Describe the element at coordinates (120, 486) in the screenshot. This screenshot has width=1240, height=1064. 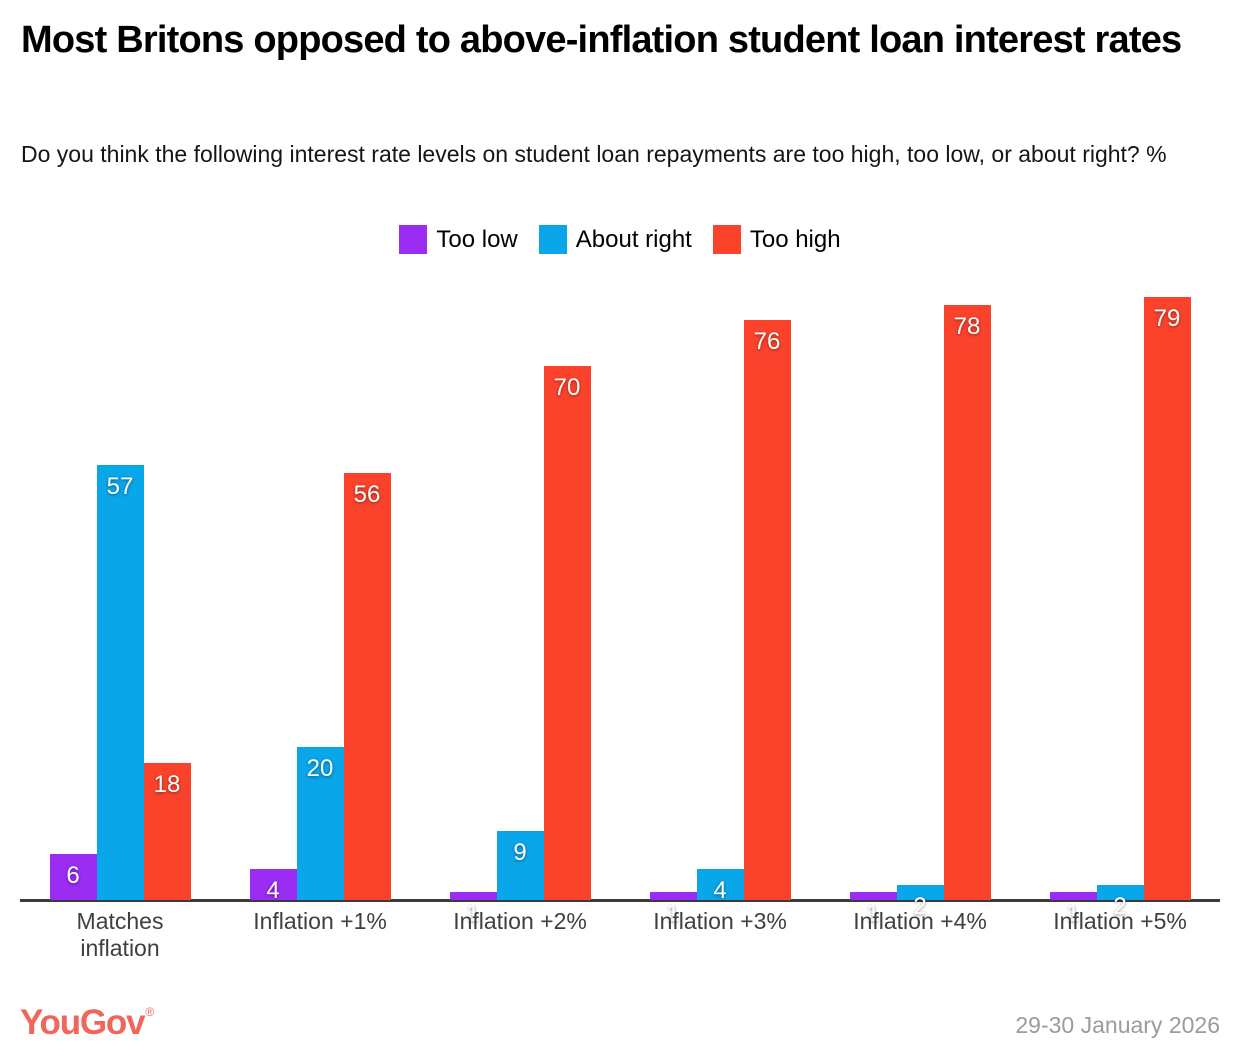
I see `bar-value-label: 57` at that location.